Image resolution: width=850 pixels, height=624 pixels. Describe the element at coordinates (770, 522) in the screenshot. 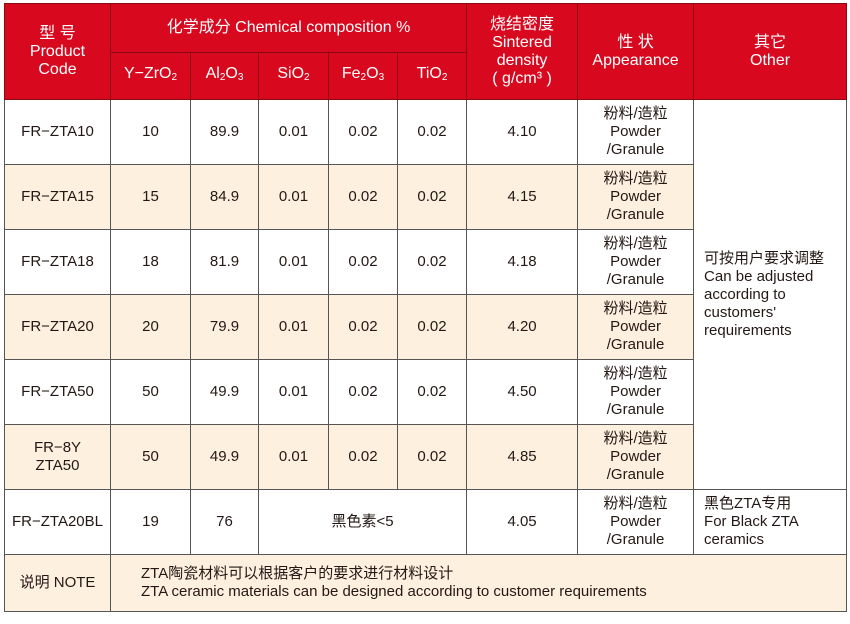

I see `cell-other-black: 黑色ZTA专用 For Black ZTA ceramics` at that location.